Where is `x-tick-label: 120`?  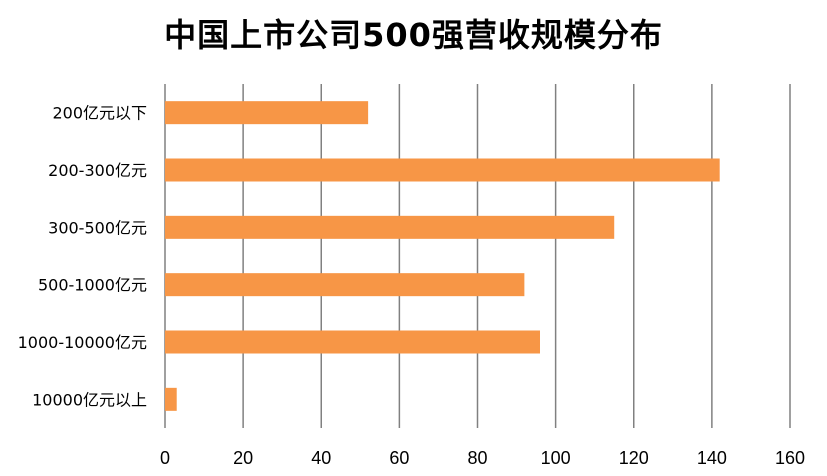
x-tick-label: 120 is located at coordinates (634, 458).